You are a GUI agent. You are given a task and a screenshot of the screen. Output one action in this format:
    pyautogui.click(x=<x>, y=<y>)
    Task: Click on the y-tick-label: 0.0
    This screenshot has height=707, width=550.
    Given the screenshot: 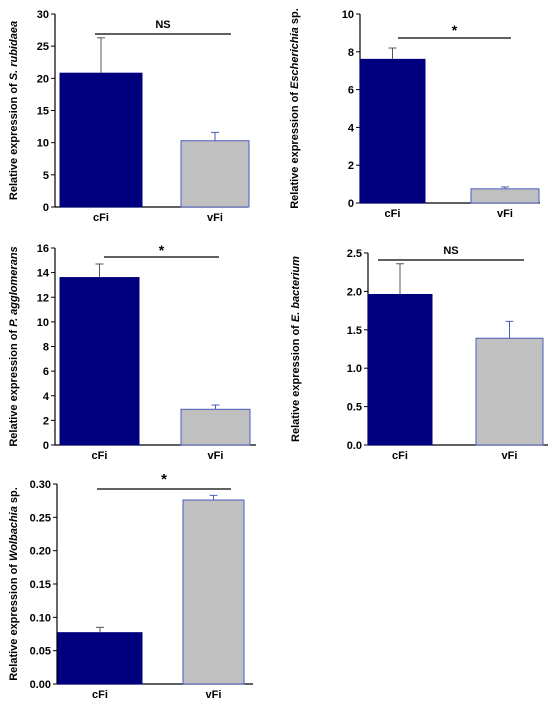 What is the action you would take?
    pyautogui.click(x=354, y=446)
    